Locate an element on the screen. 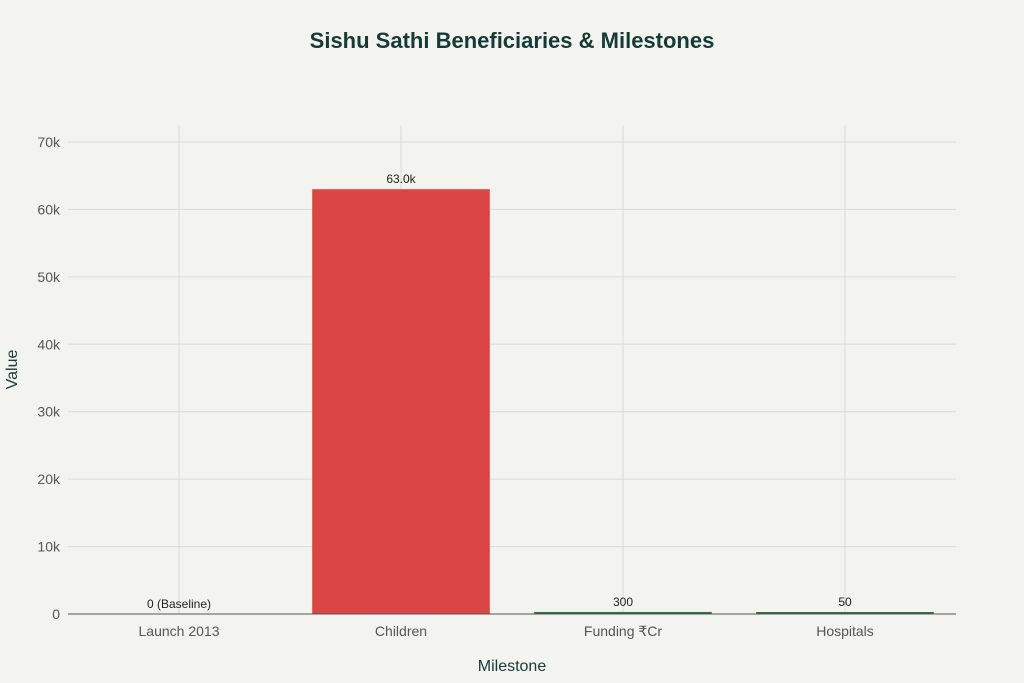 This screenshot has height=683, width=1024. data-label: 63.0k is located at coordinates (401, 179).